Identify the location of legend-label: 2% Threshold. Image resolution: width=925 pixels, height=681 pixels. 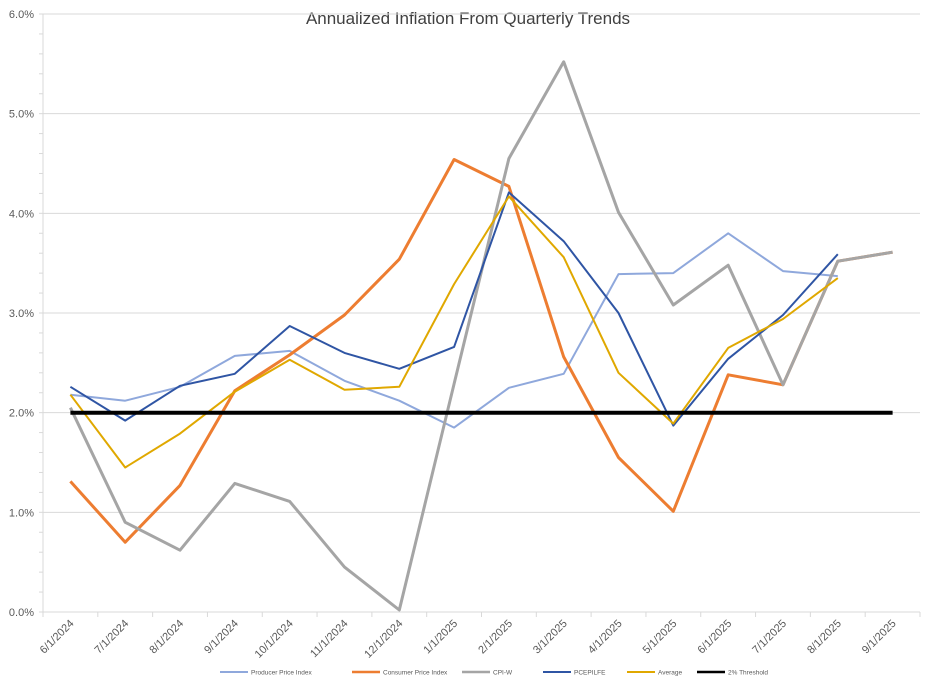
(748, 673).